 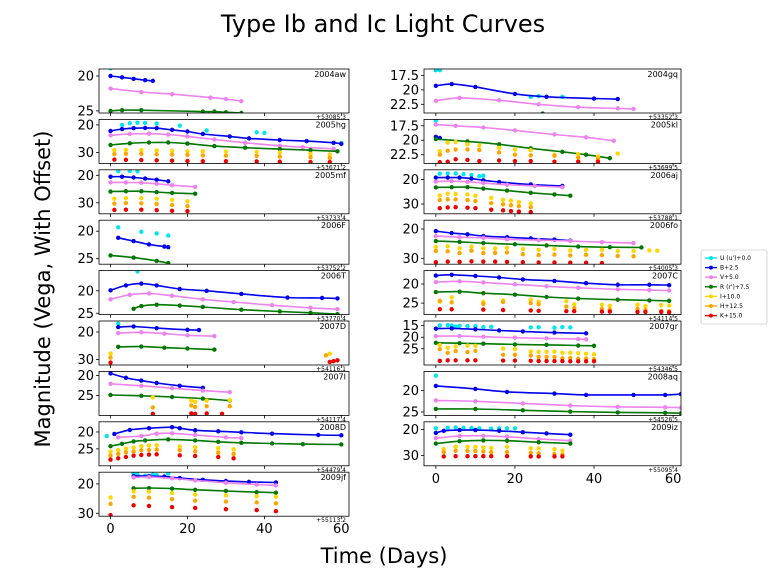 What do you see at coordinates (729, 277) in the screenshot?
I see `legend-label: V+5.0` at bounding box center [729, 277].